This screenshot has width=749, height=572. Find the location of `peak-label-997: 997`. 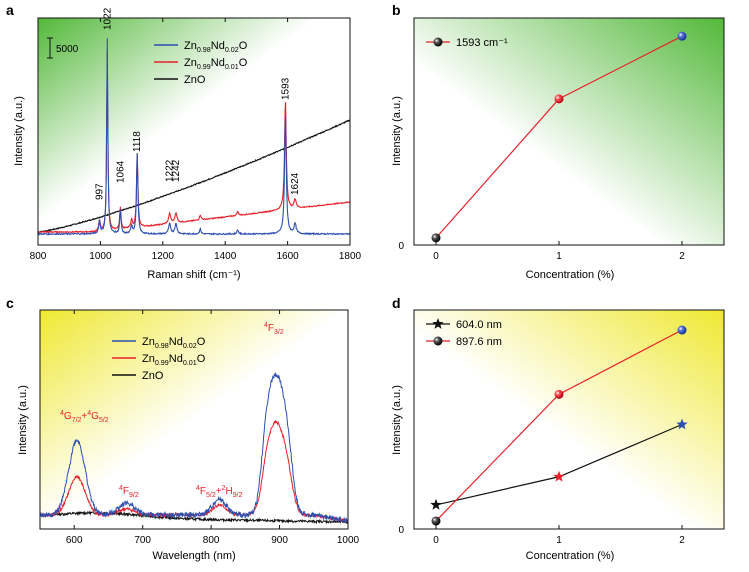

peak-label-997: 997 is located at coordinates (99, 191).